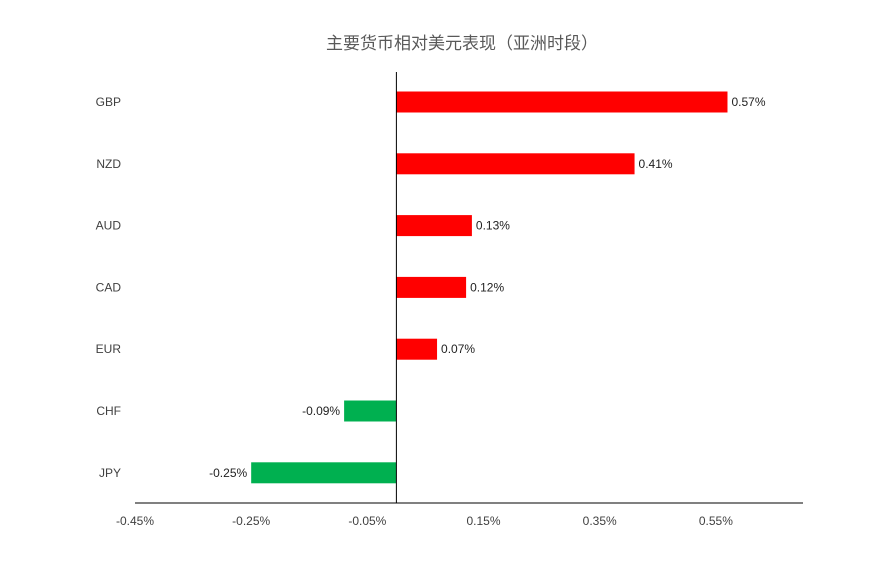 The image size is (874, 578). What do you see at coordinates (748, 102) in the screenshot?
I see `data-label-gbp: 0.57%` at bounding box center [748, 102].